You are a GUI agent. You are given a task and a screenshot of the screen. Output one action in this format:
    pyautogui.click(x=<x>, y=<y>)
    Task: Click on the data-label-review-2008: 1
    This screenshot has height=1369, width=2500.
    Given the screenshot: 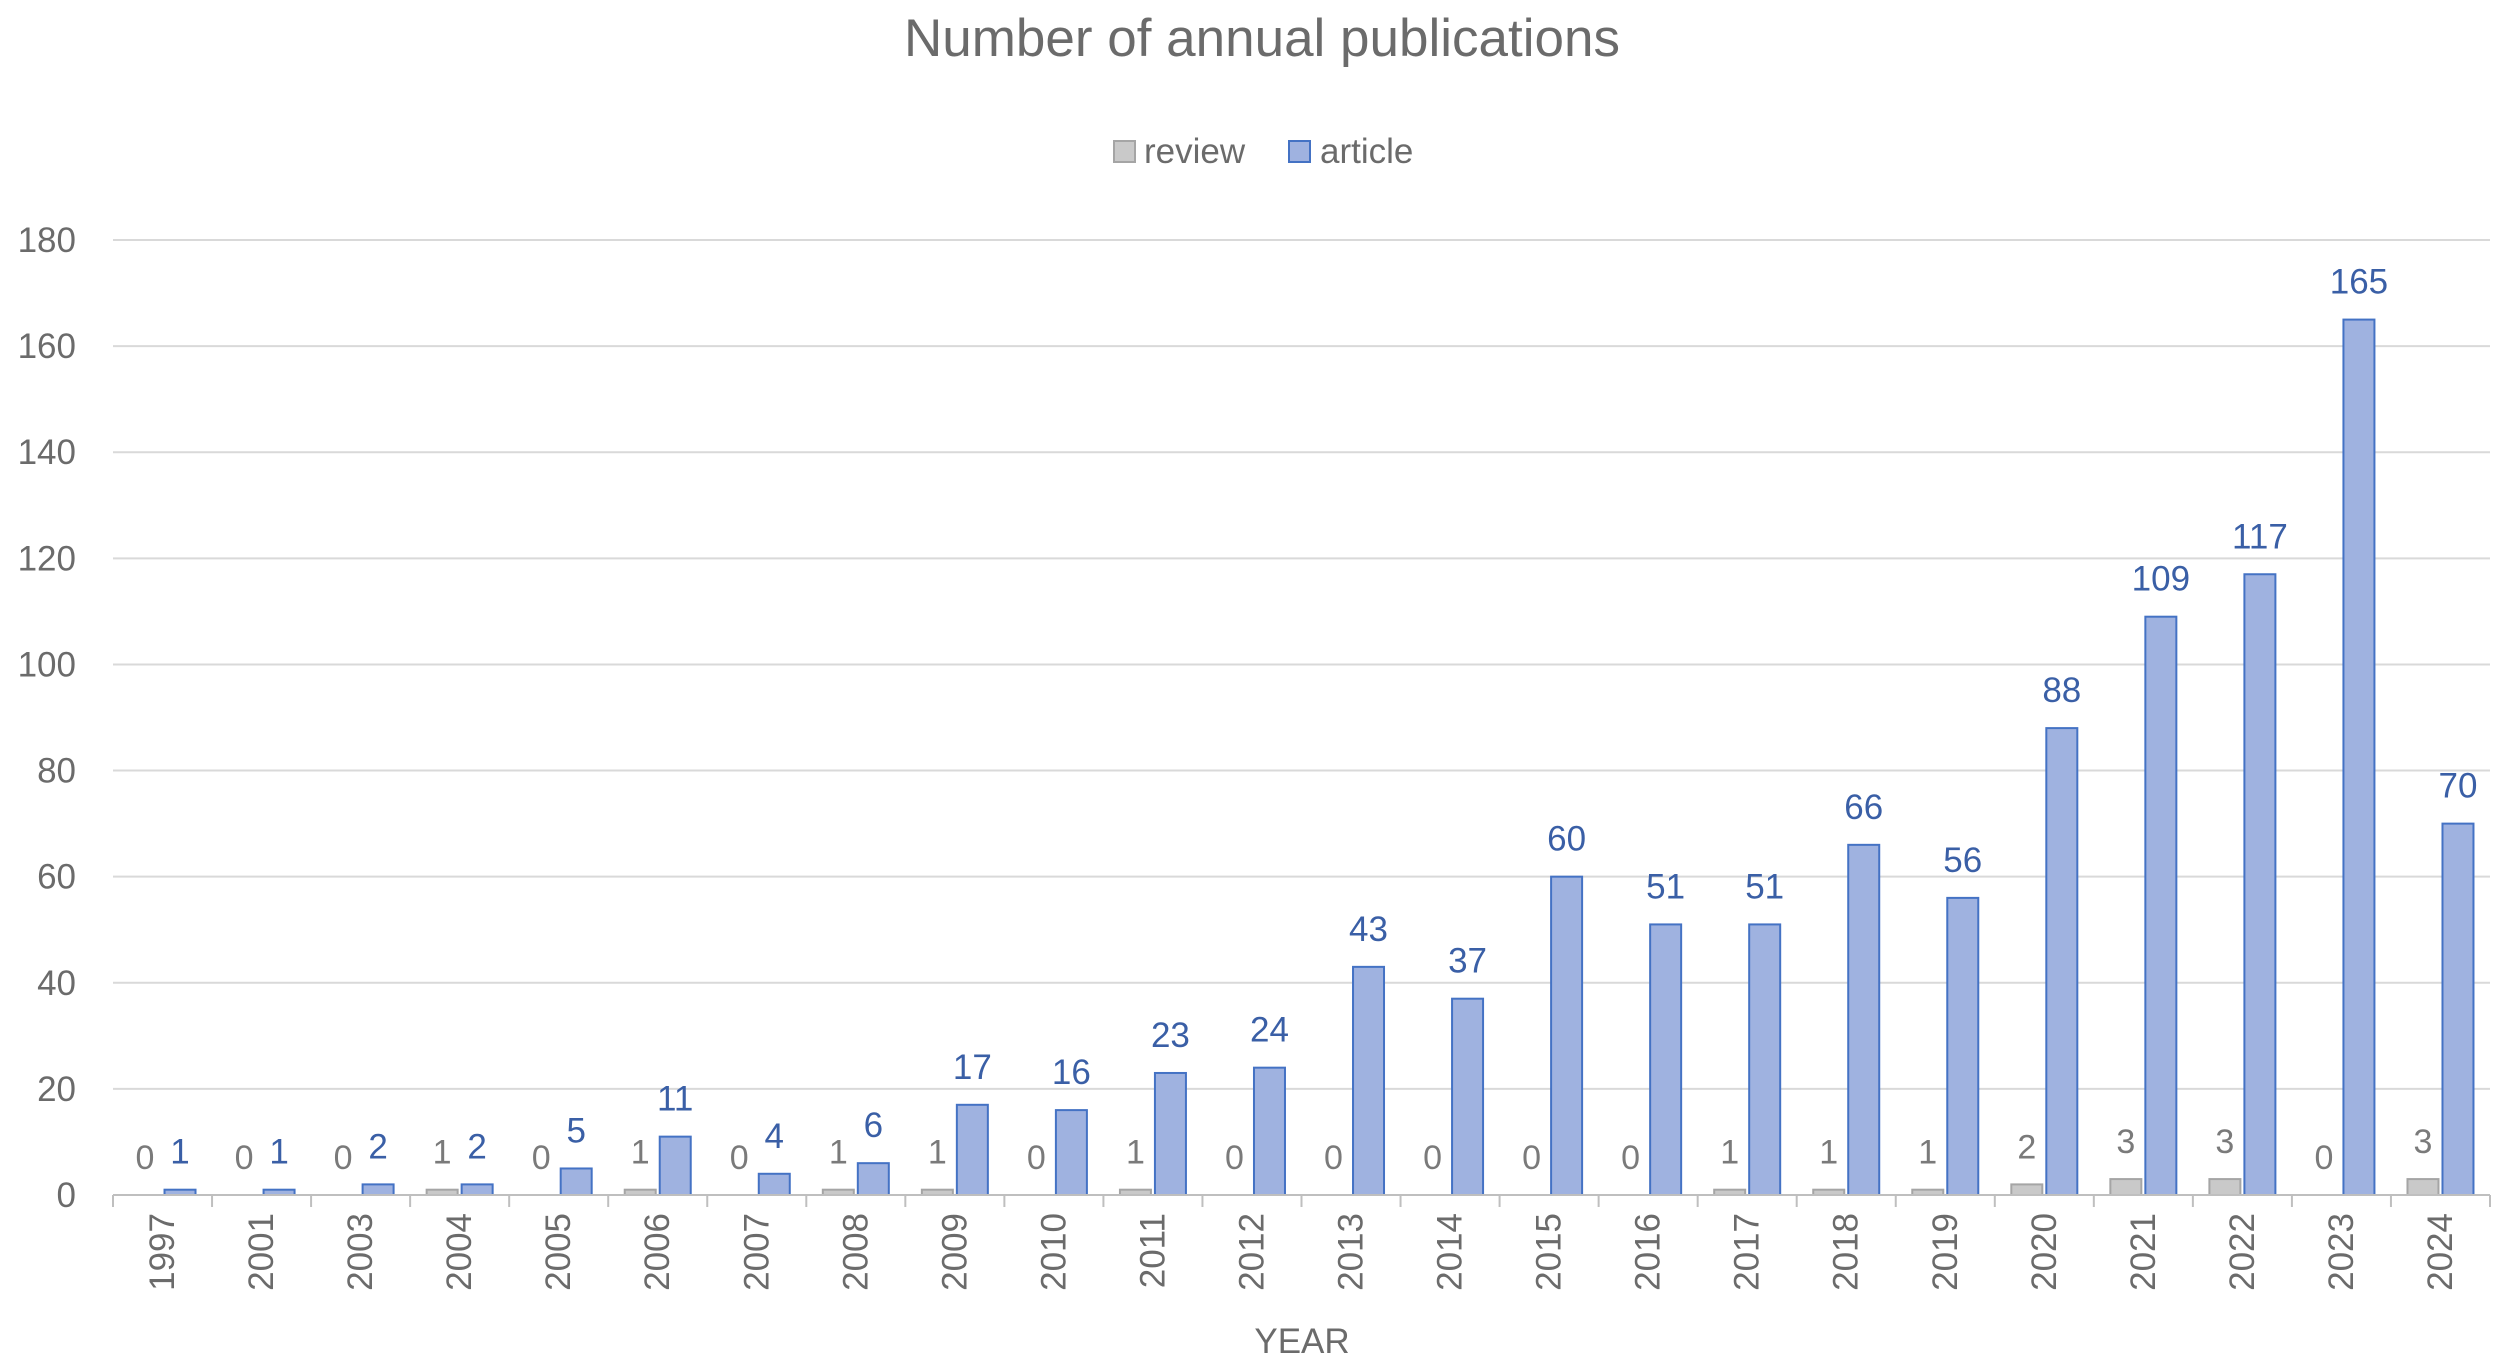 What is the action you would take?
    pyautogui.click(x=838, y=1153)
    